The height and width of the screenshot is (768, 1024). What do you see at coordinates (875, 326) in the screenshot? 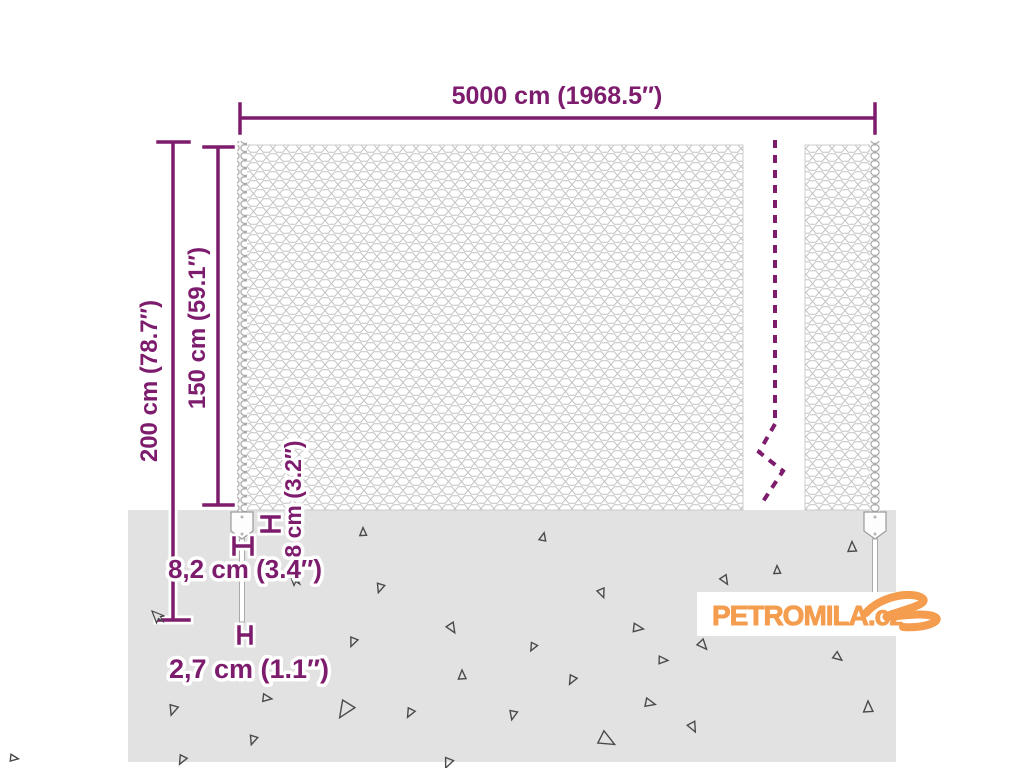
I see `right-post` at bounding box center [875, 326].